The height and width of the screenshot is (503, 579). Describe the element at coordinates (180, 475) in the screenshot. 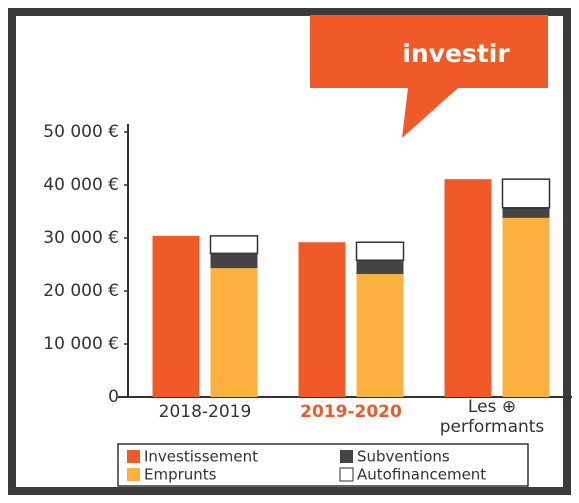

I see `legend-label: Emprunts` at that location.